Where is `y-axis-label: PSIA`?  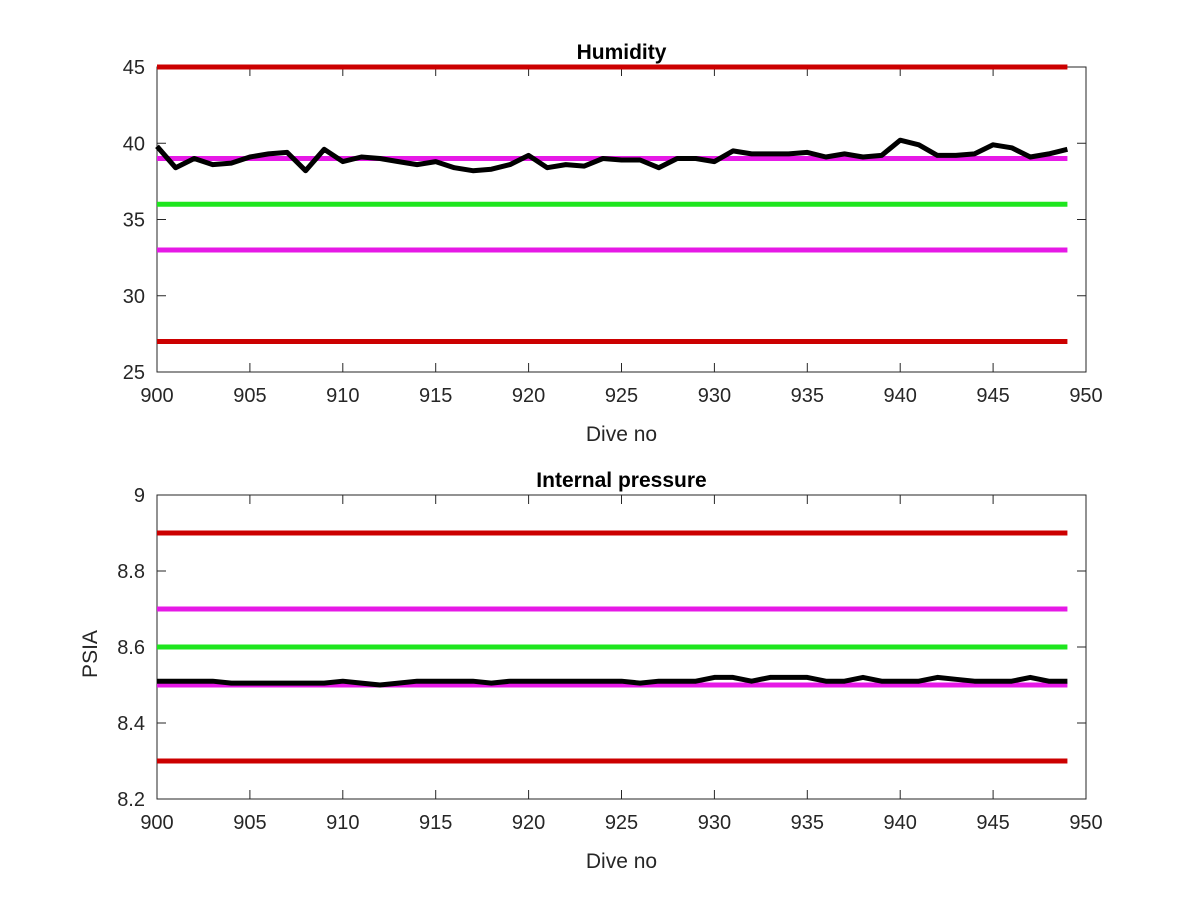 y-axis-label: PSIA is located at coordinates (90, 654).